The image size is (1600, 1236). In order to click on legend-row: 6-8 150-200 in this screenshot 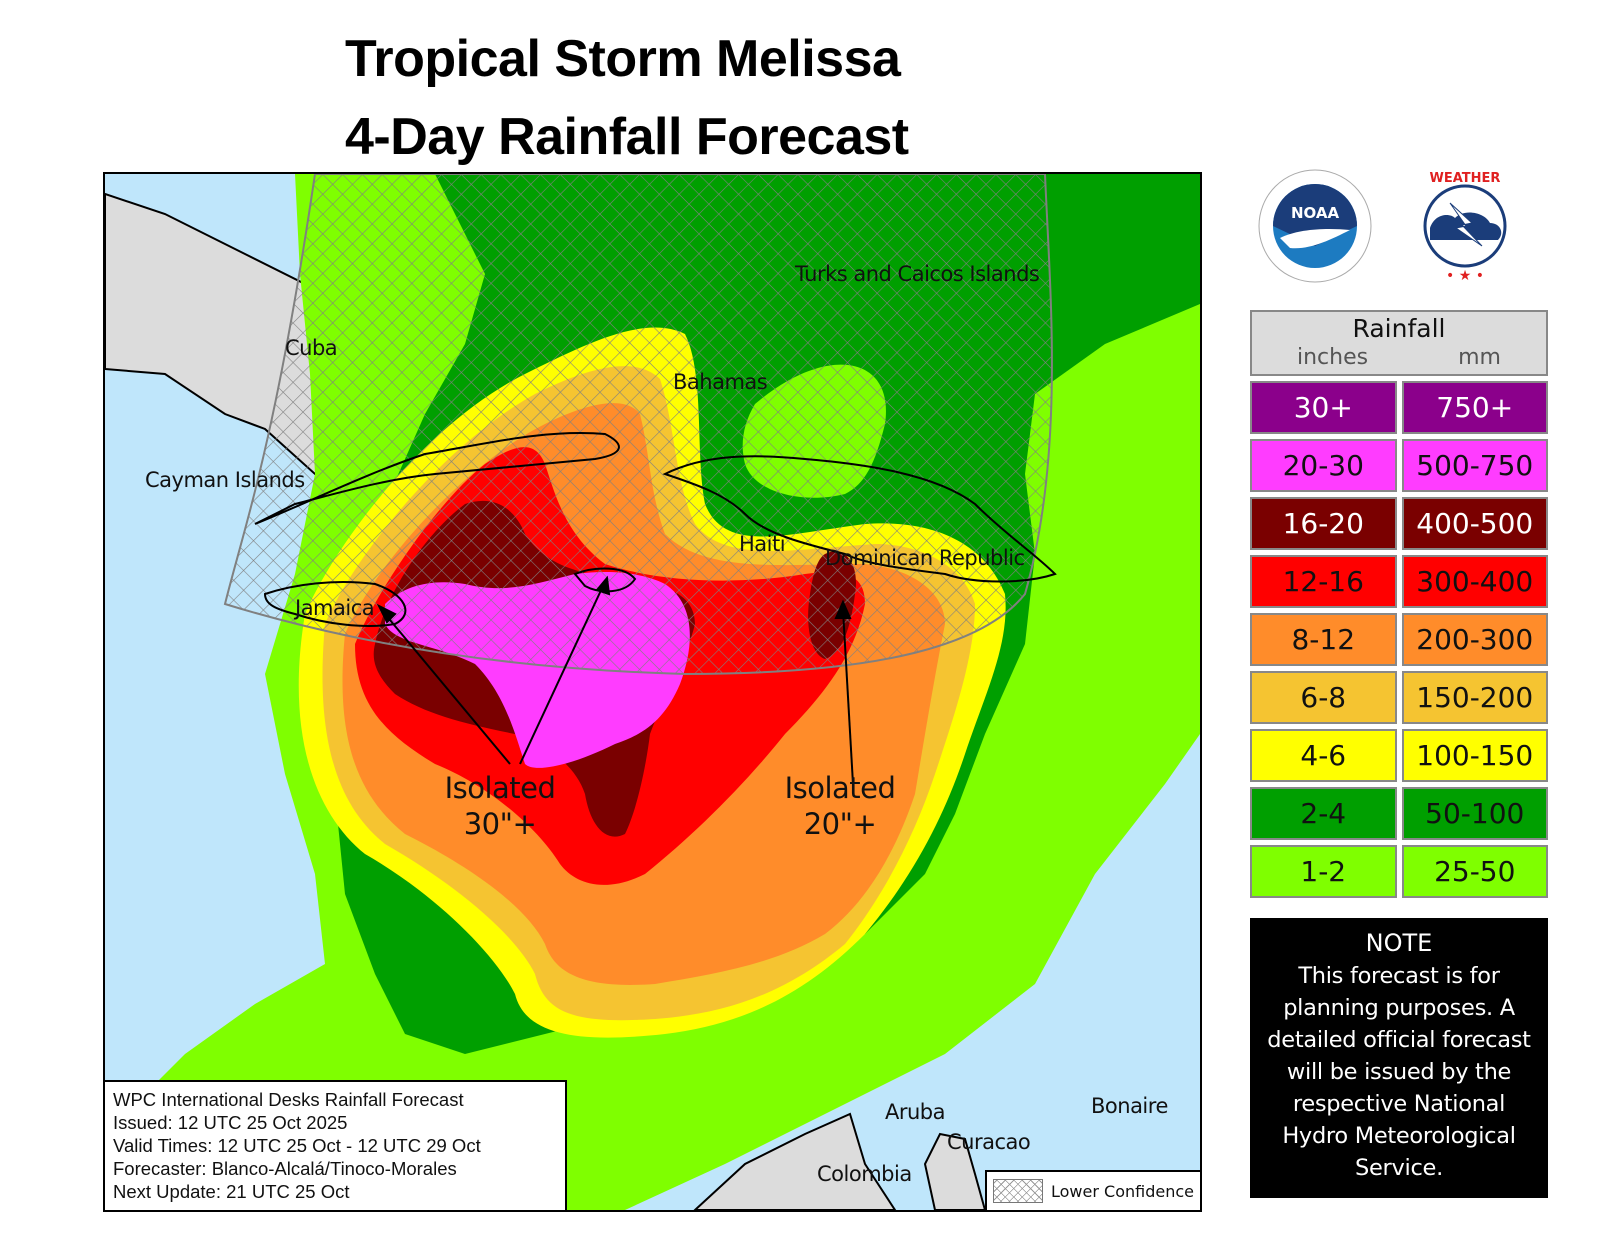, I will do `click(1399, 697)`.